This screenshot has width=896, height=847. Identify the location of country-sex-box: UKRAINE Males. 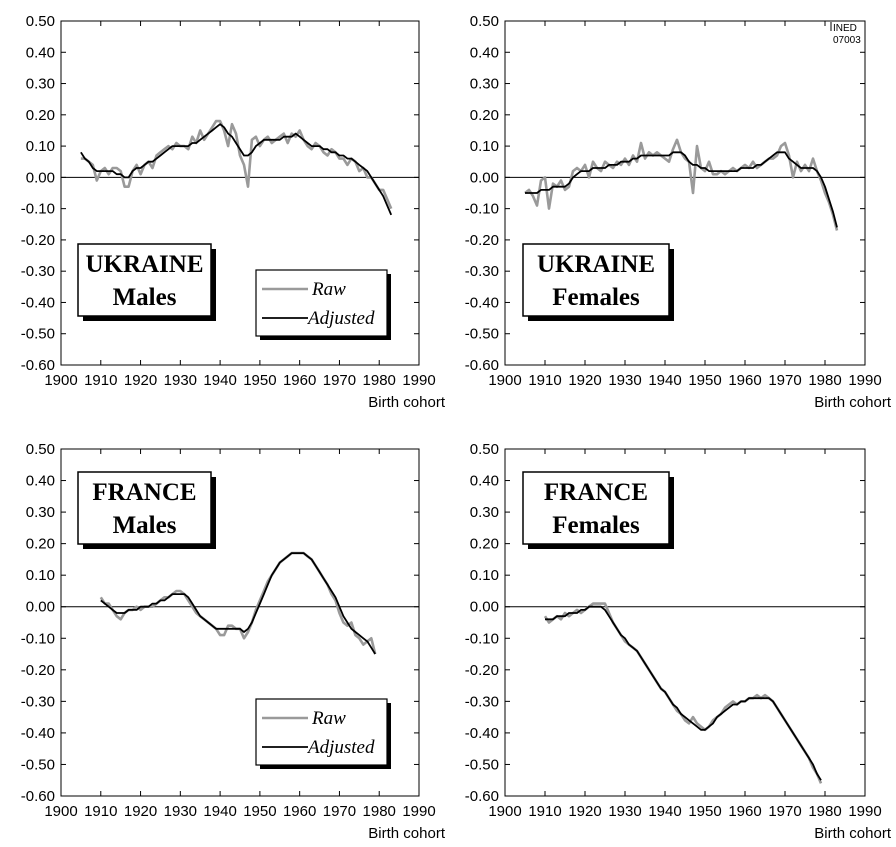
(146, 282).